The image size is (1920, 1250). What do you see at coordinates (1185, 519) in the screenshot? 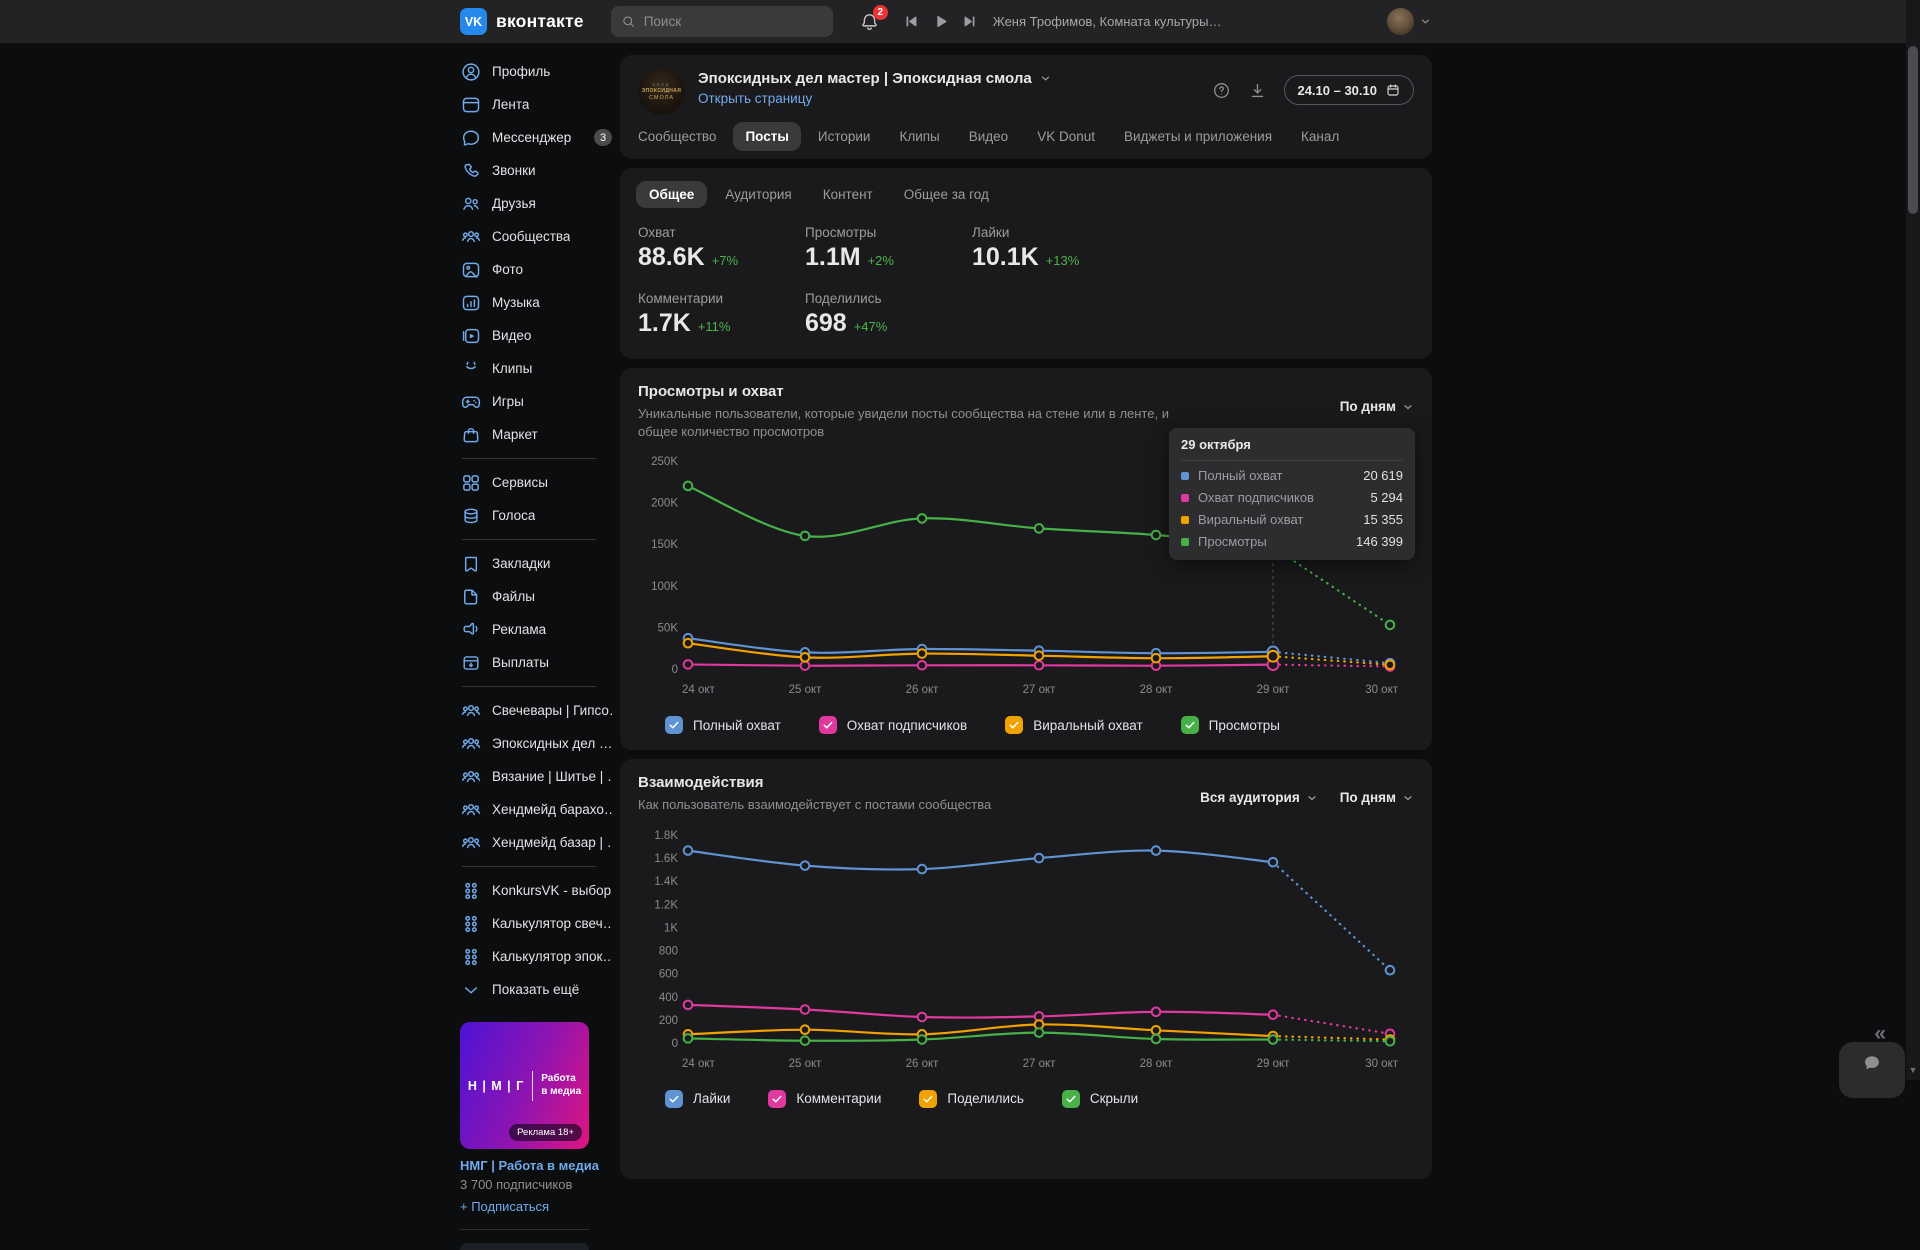
I see `series-swatch` at bounding box center [1185, 519].